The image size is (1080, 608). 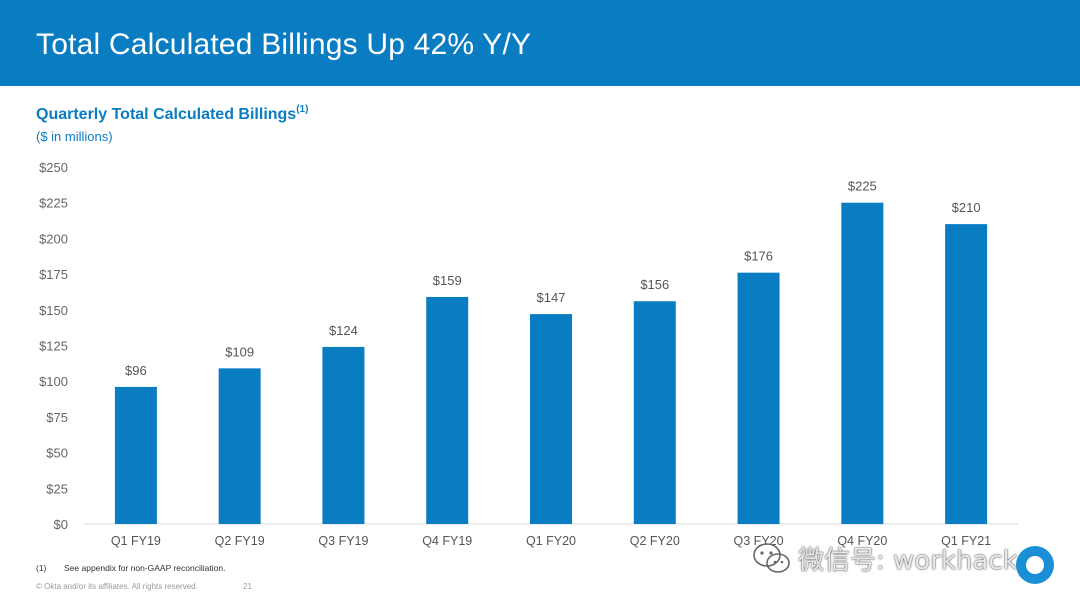 I want to click on bar-data-label: $176, so click(x=758, y=256).